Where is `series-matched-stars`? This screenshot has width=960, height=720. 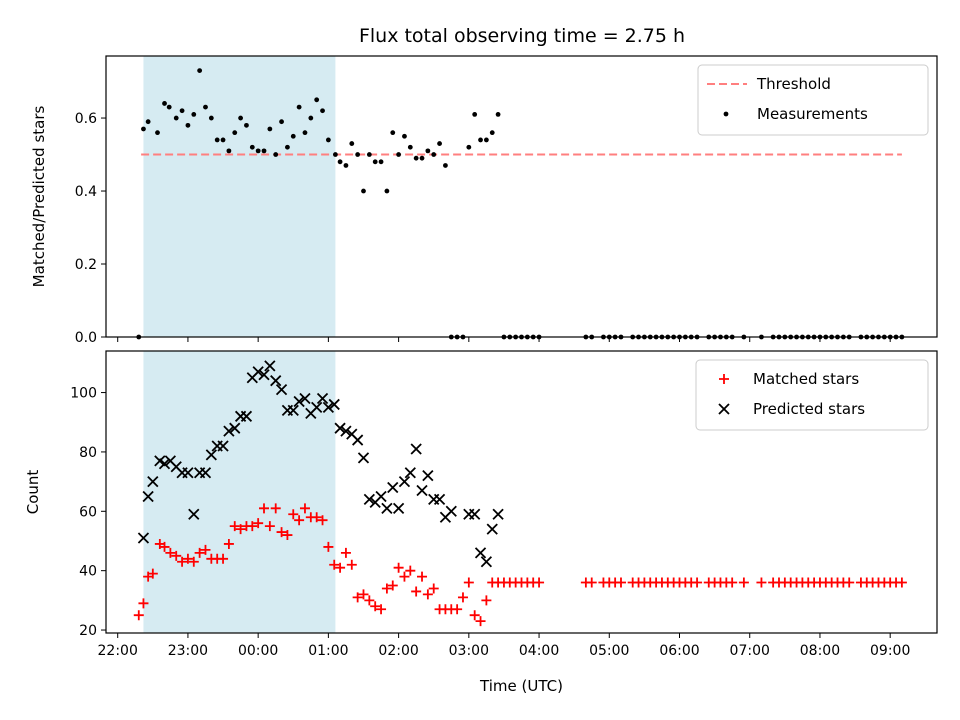 series-matched-stars is located at coordinates (520, 565).